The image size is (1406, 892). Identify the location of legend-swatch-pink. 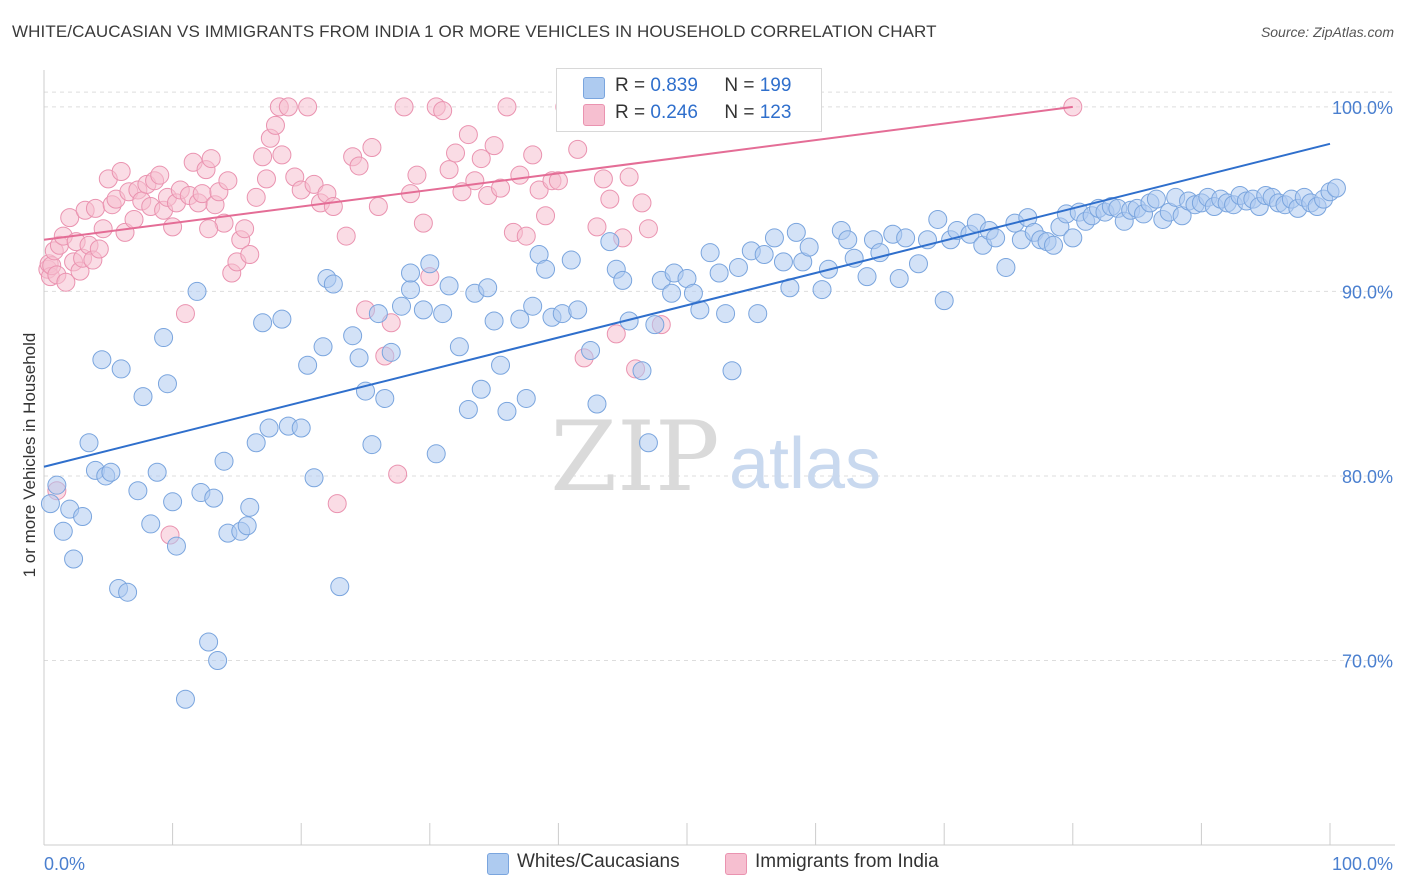
(594, 115).